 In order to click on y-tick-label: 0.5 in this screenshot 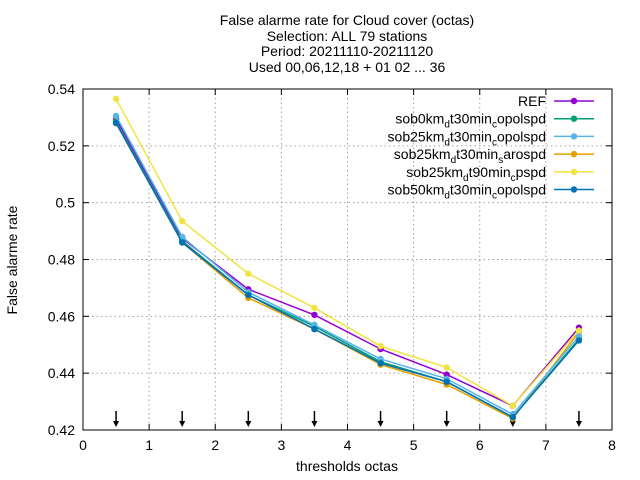, I will do `click(66, 203)`.